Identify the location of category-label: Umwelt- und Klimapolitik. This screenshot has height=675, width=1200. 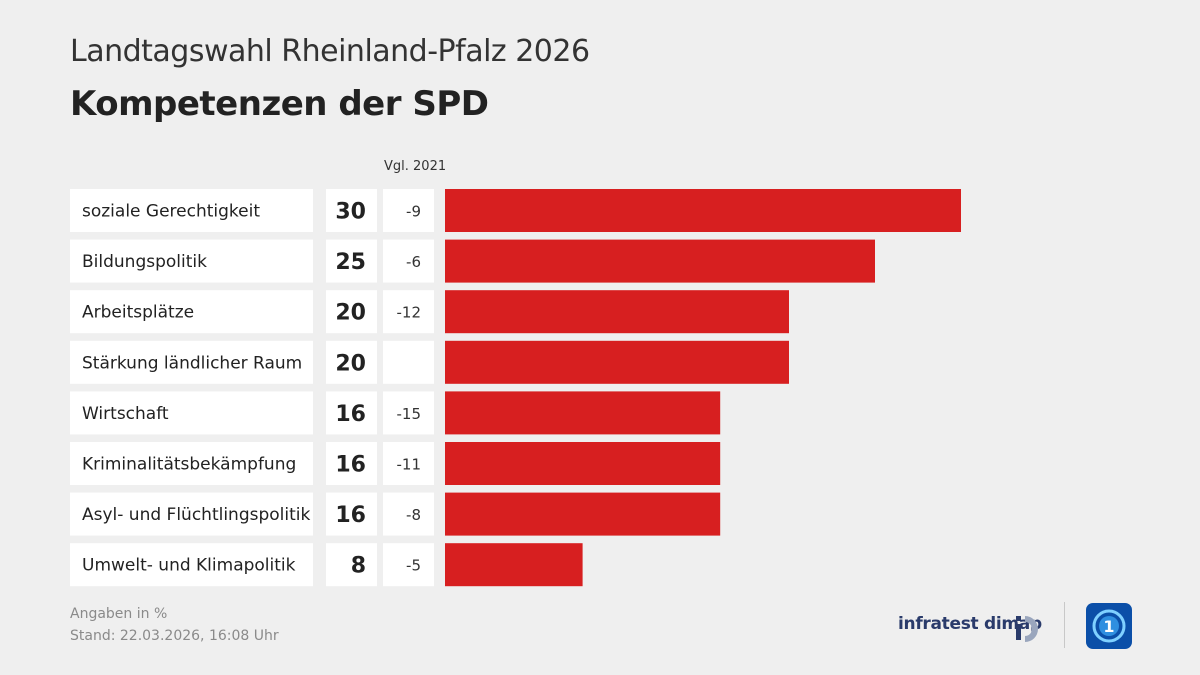
(189, 566).